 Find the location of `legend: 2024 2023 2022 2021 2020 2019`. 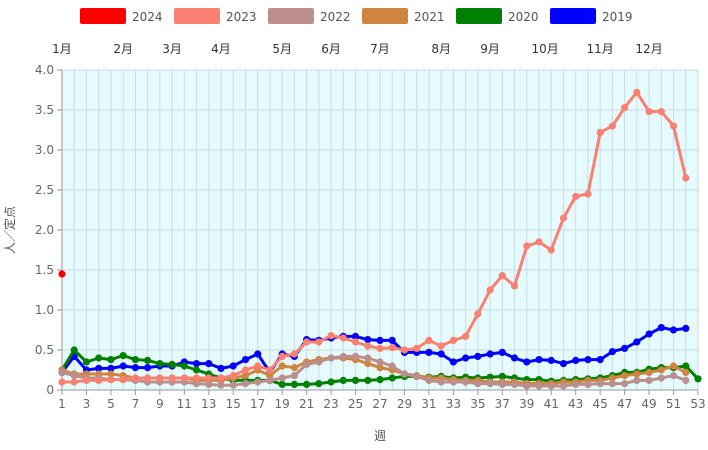

legend: 2024 2023 2022 2021 2020 2019 is located at coordinates (356, 16).